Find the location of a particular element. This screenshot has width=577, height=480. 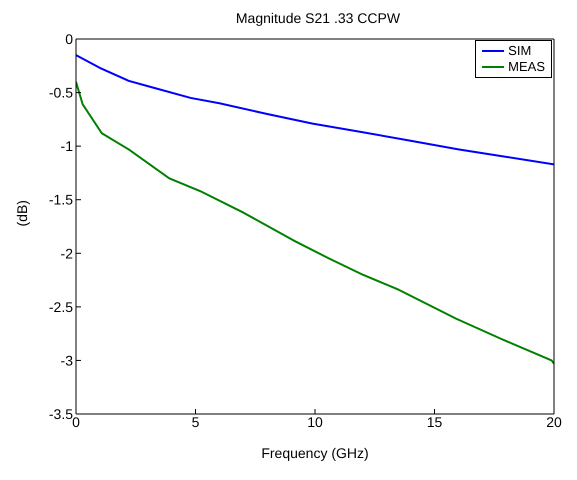

x-tick-label: 5 is located at coordinates (196, 422).